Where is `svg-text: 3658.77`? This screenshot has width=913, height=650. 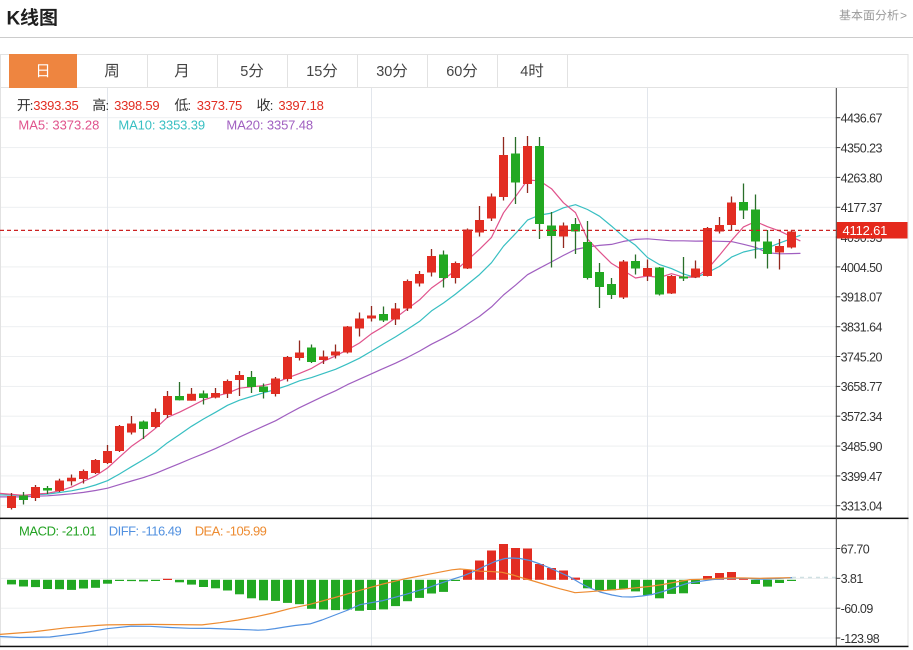
svg-text: 3658.77 is located at coordinates (862, 387).